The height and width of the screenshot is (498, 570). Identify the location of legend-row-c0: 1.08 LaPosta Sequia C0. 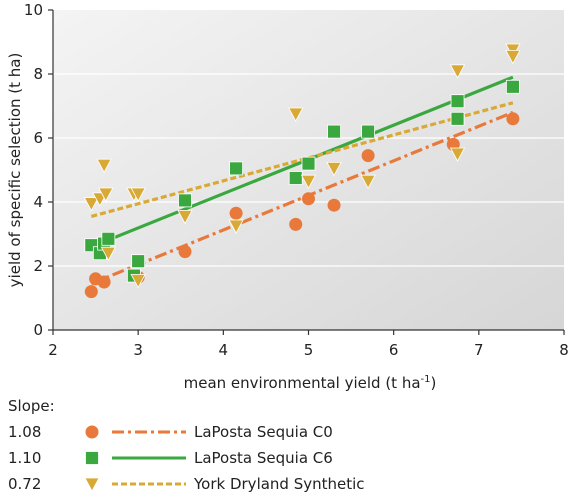
(278, 433).